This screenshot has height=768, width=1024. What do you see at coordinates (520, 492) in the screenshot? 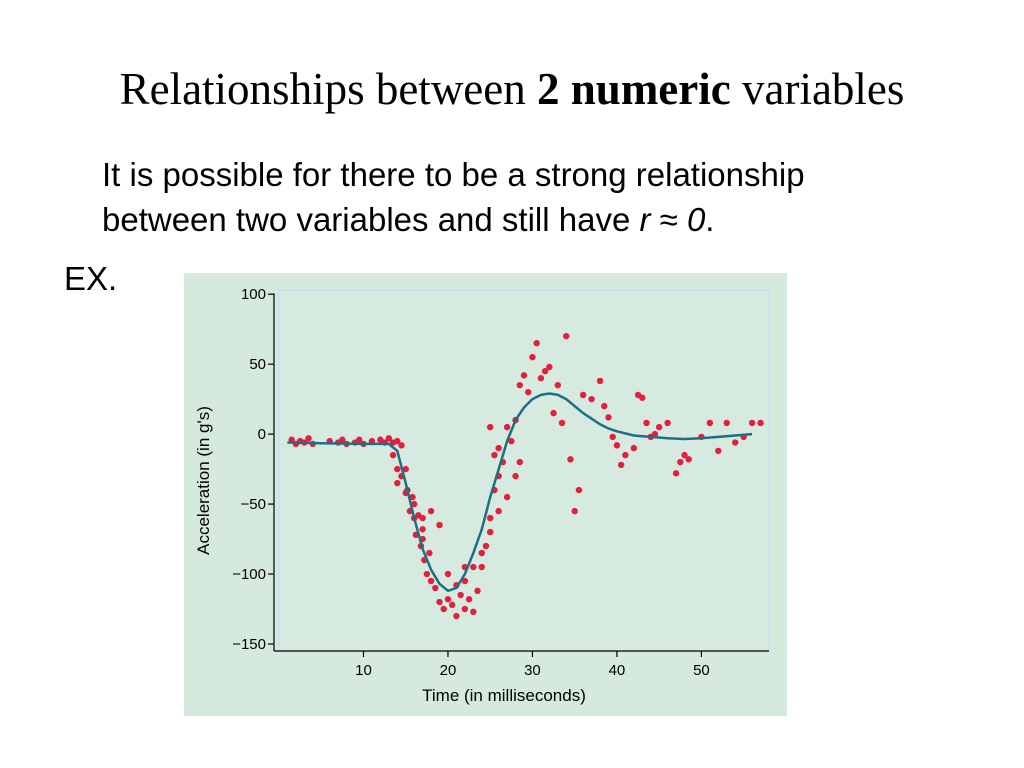
I see `trend-curve` at bounding box center [520, 492].